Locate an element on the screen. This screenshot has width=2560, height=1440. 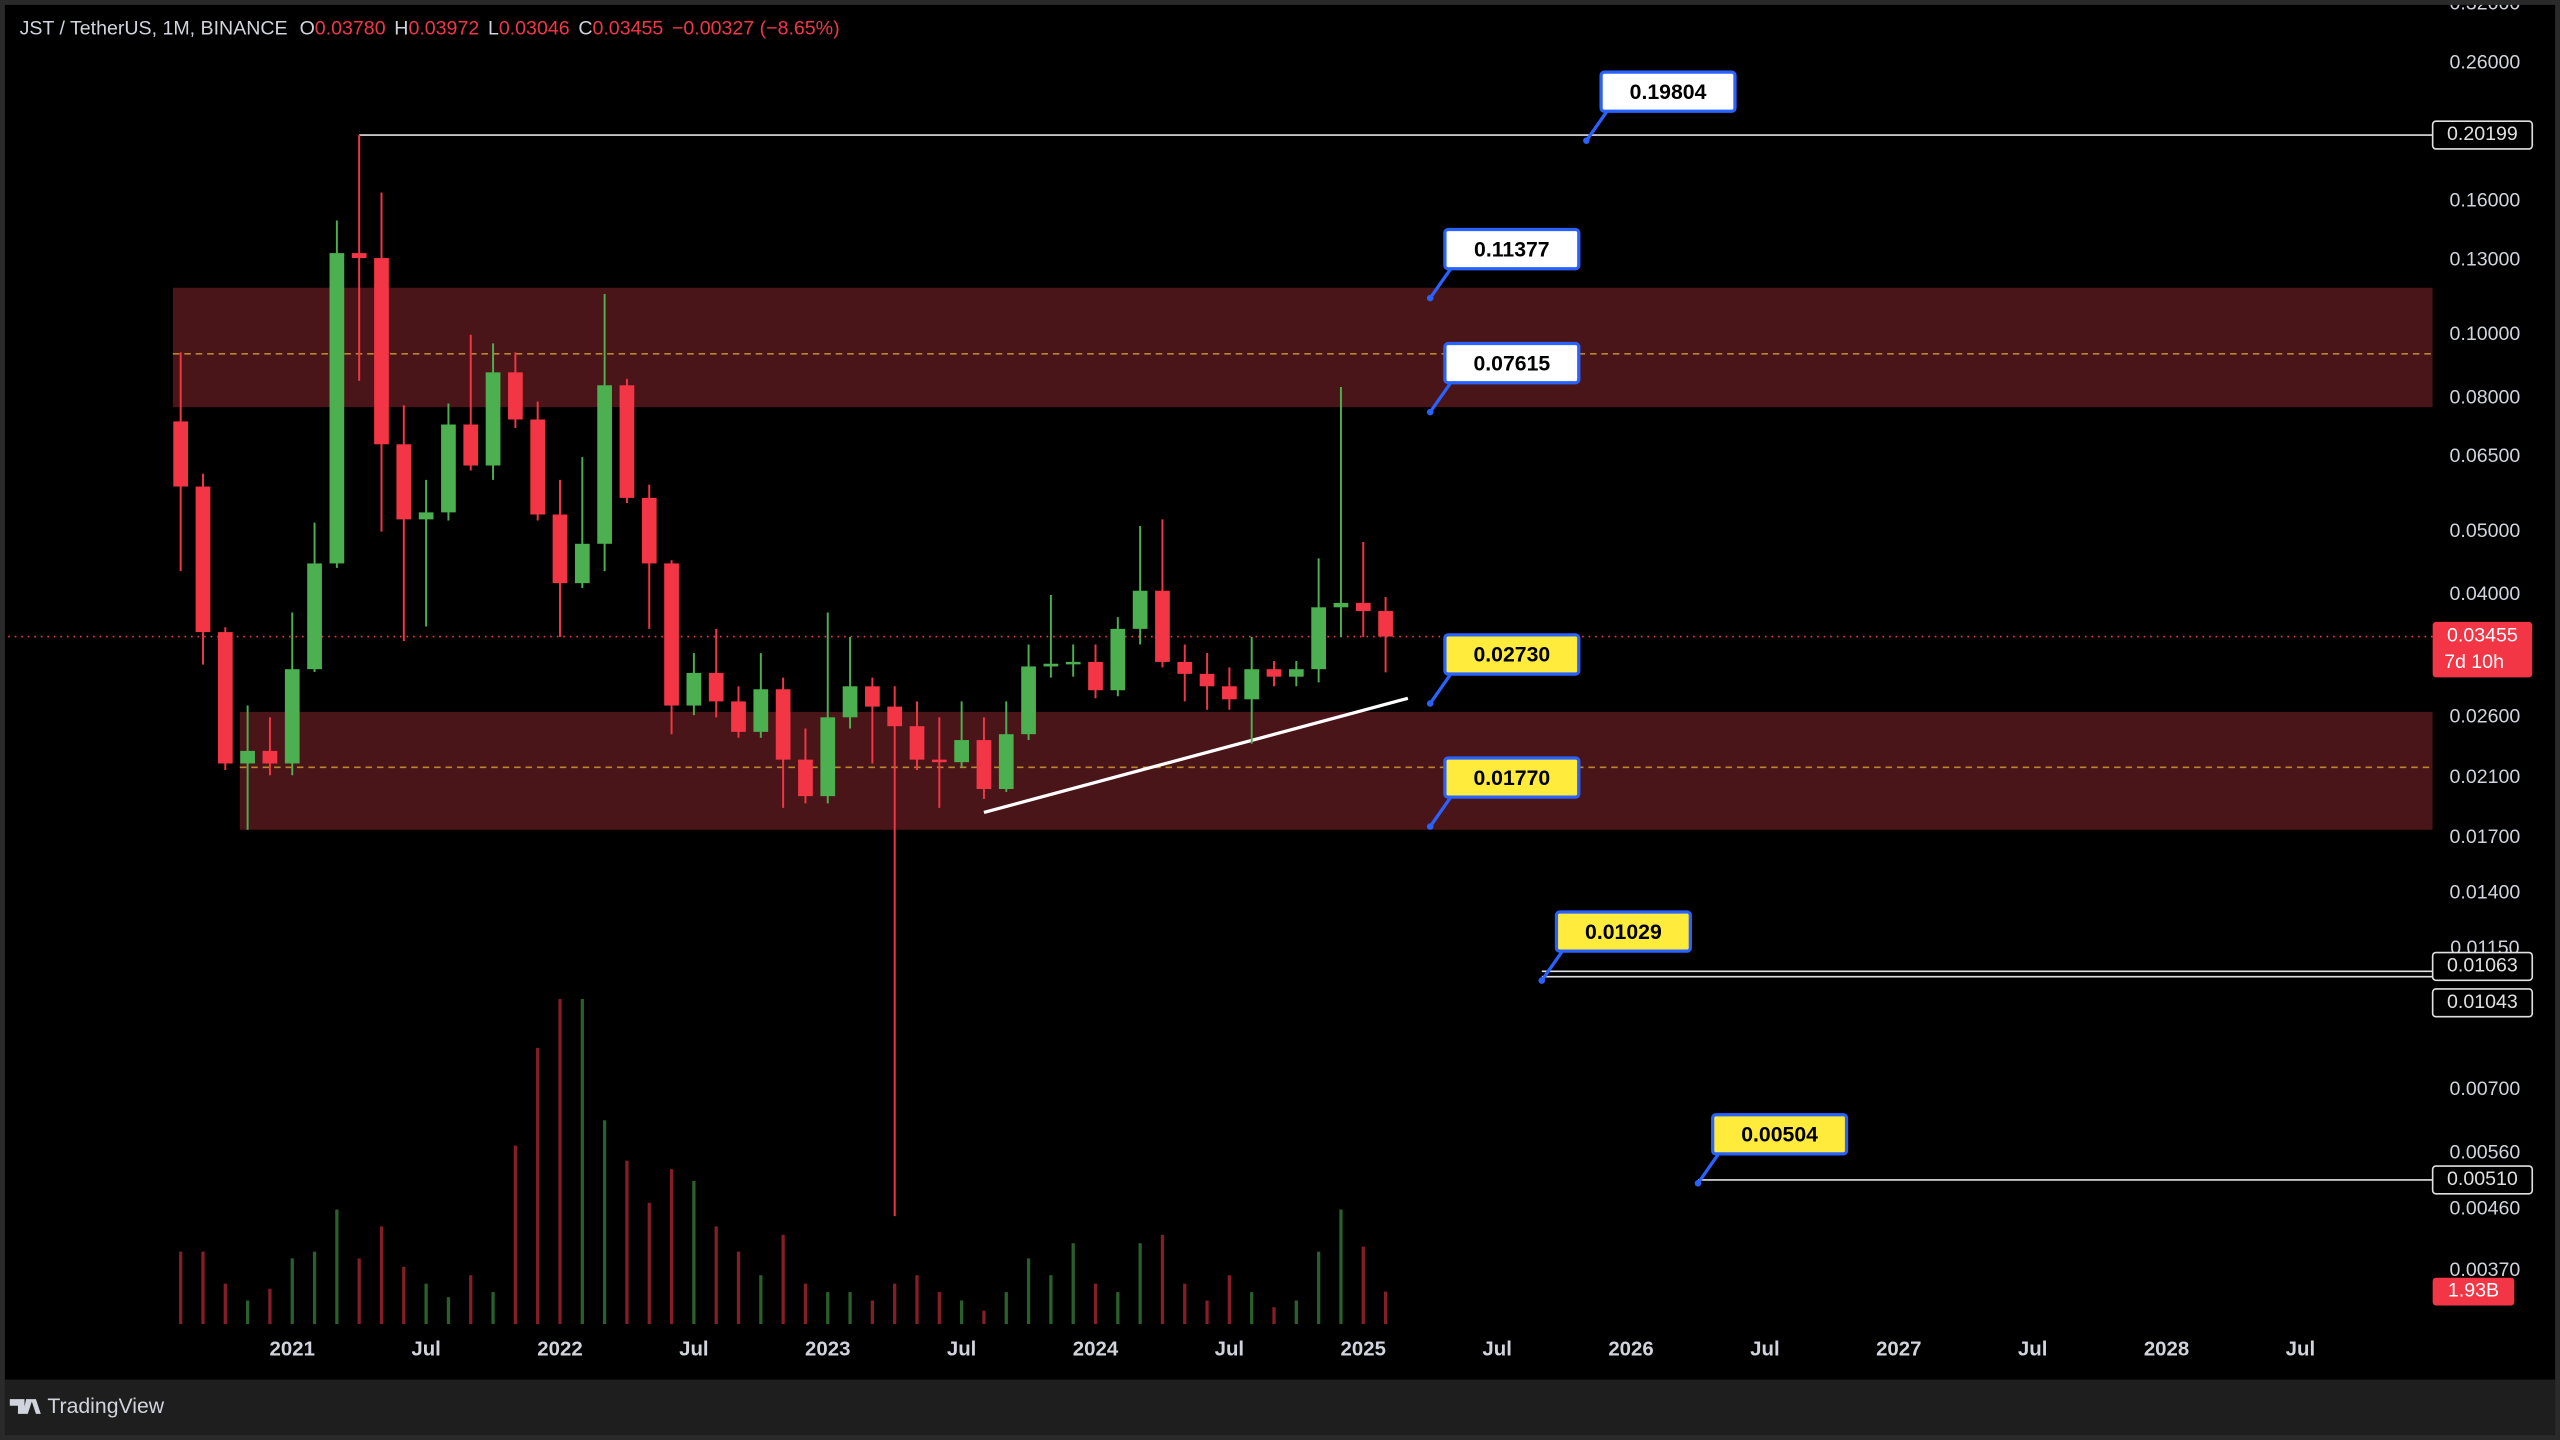
y-tick-label: 0.00700 is located at coordinates (2485, 1089).